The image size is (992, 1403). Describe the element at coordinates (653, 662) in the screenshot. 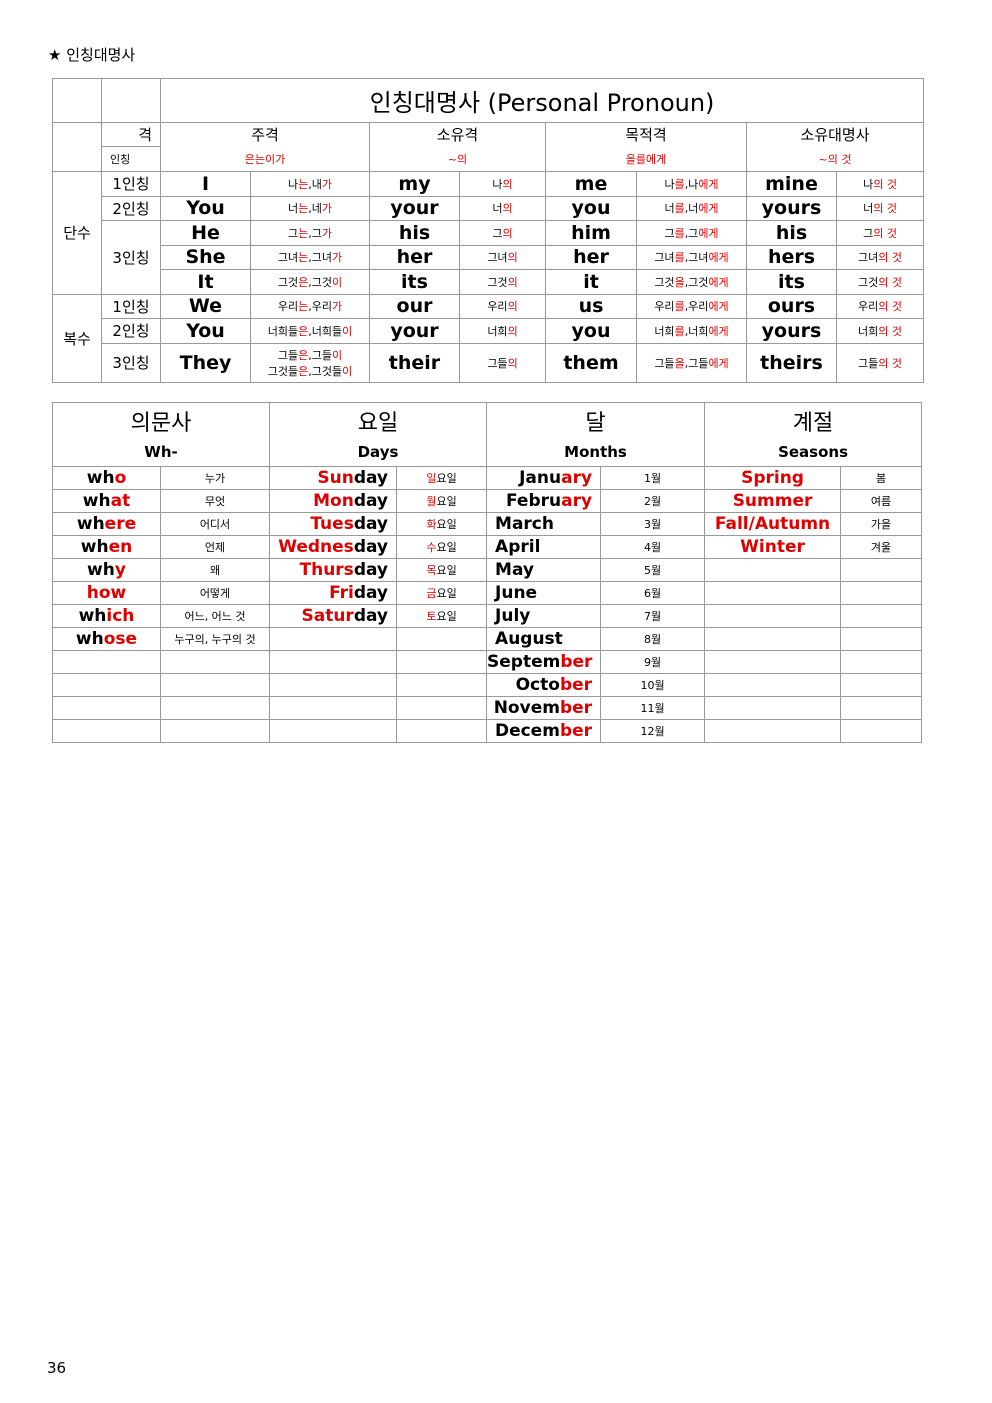

I see `month-word-meaning: 9월` at that location.